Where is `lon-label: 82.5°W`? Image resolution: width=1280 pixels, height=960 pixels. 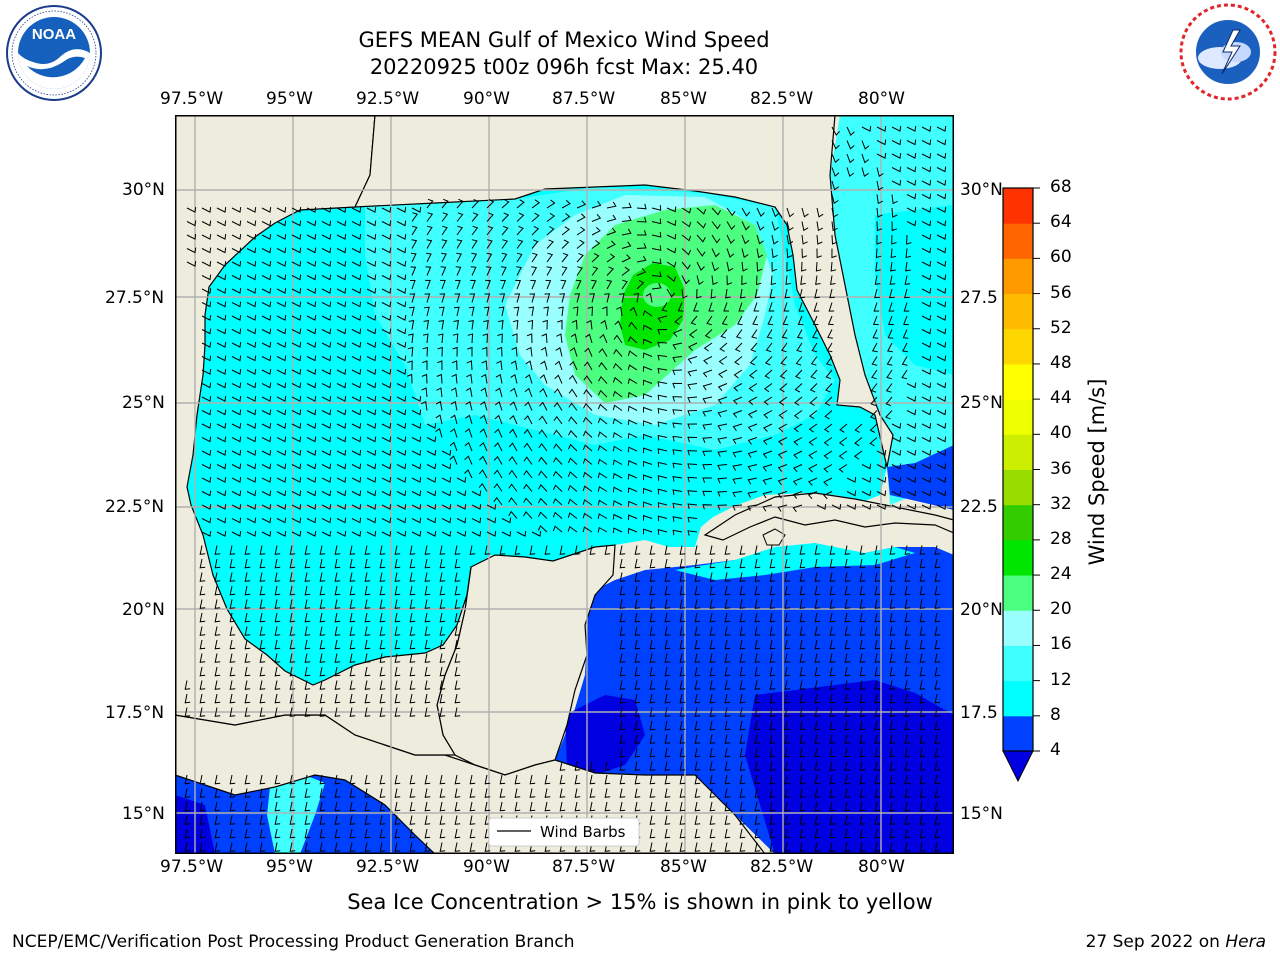 lon-label: 82.5°W is located at coordinates (782, 99).